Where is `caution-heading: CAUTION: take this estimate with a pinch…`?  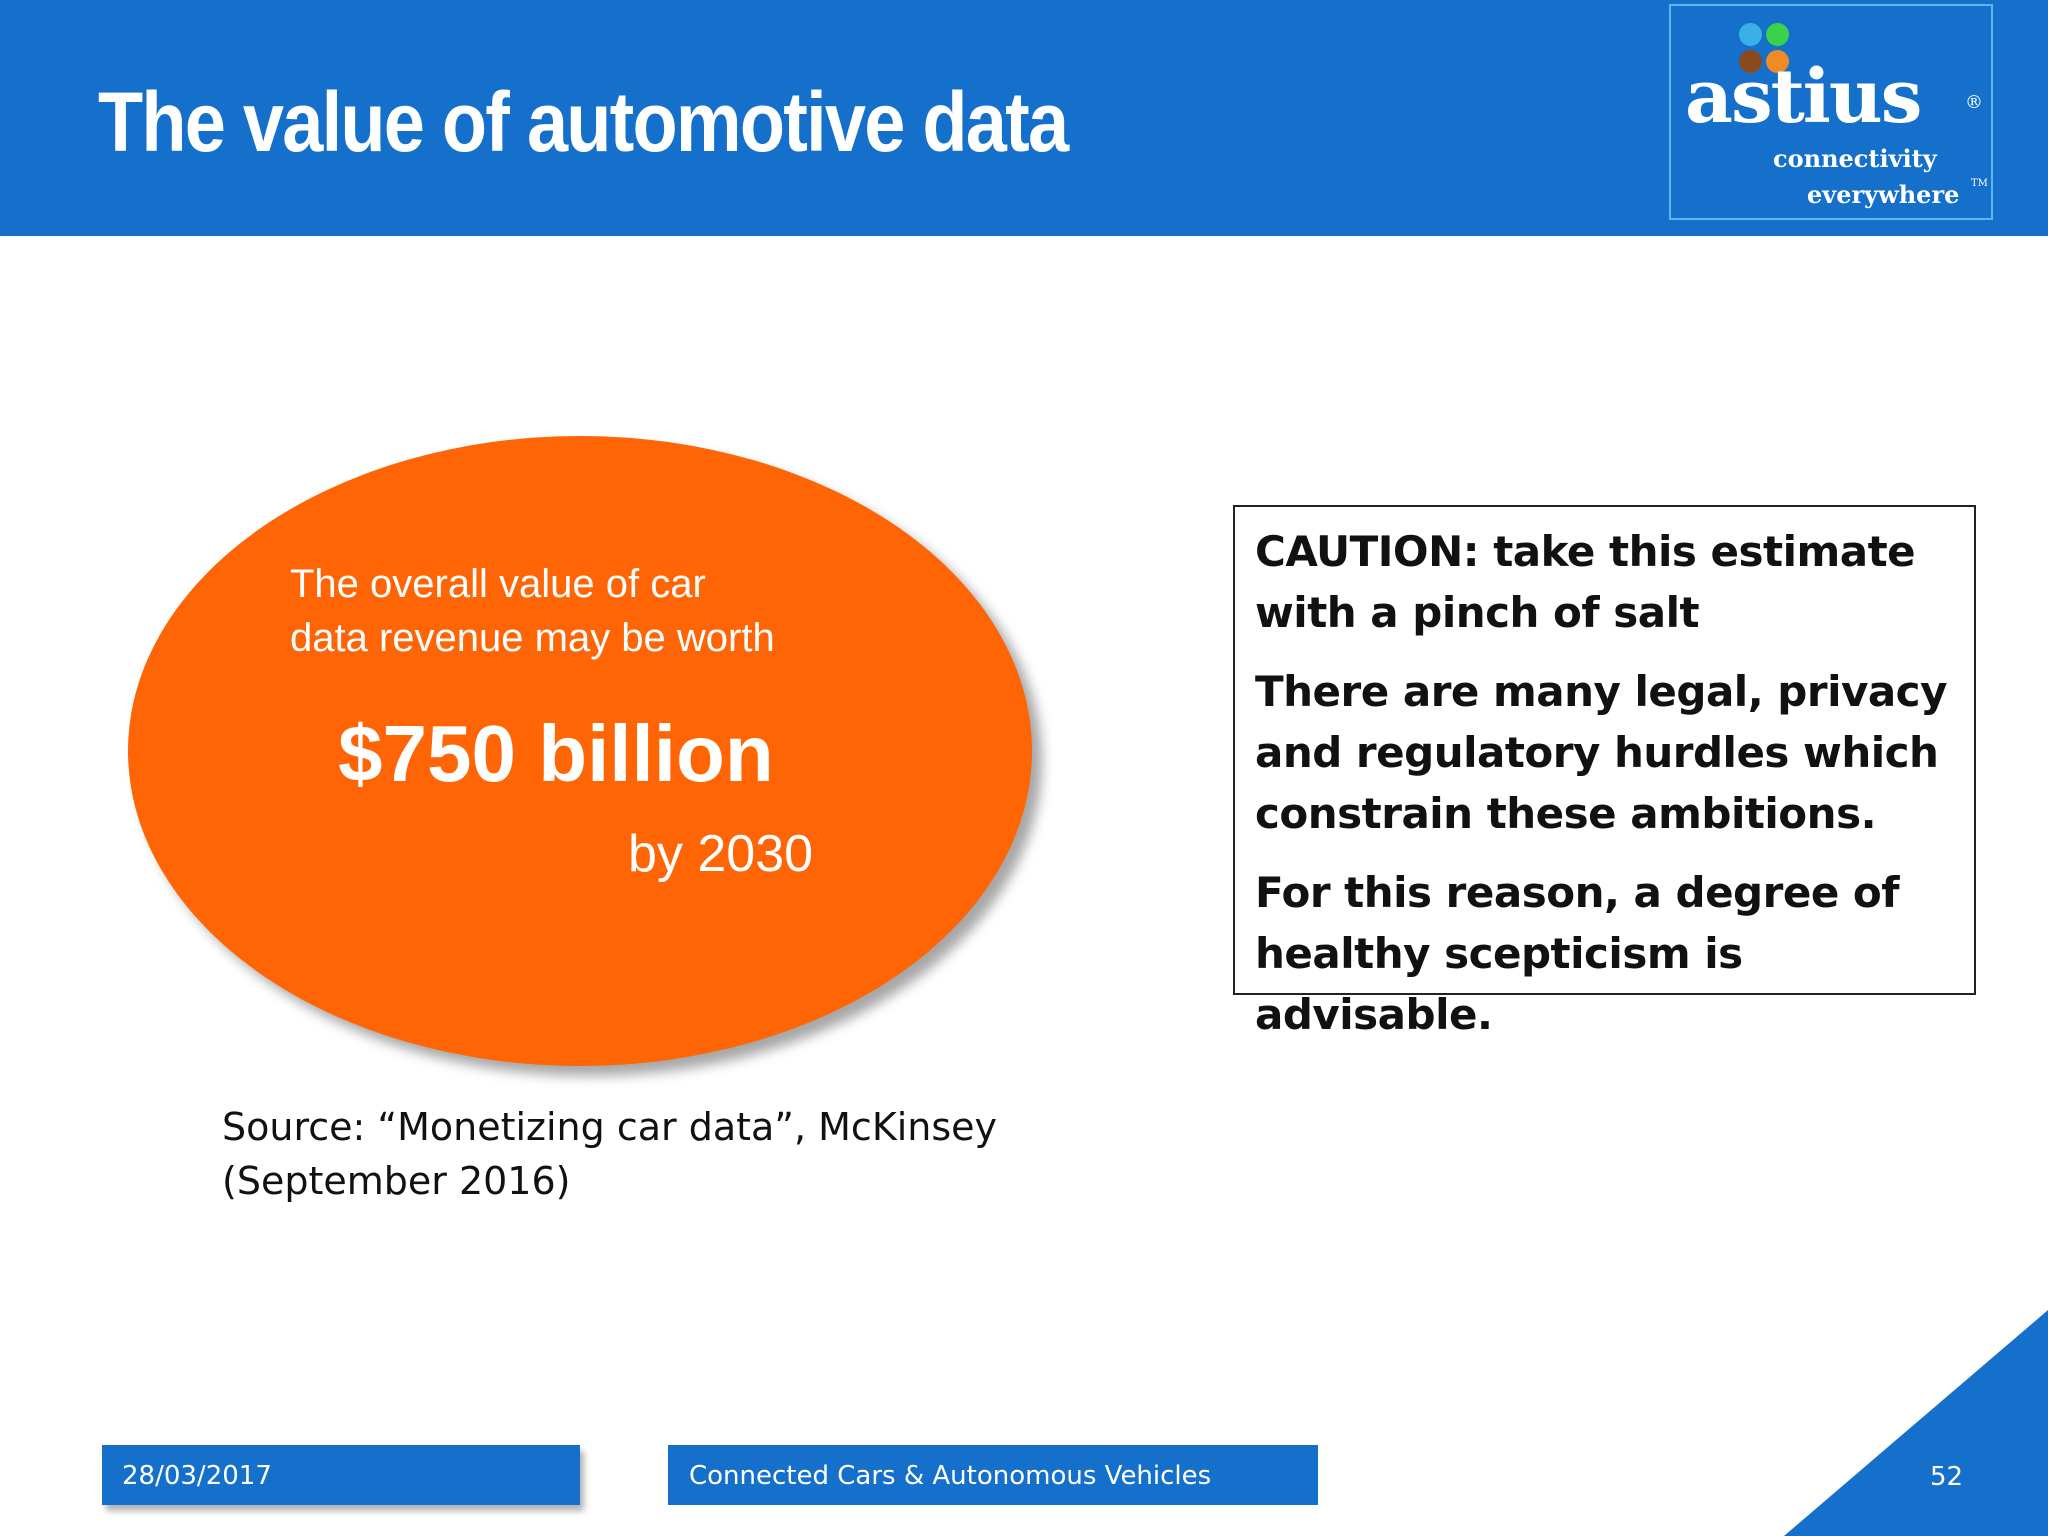 caution-heading: CAUTION: take this estimate with a pinch… is located at coordinates (1585, 582).